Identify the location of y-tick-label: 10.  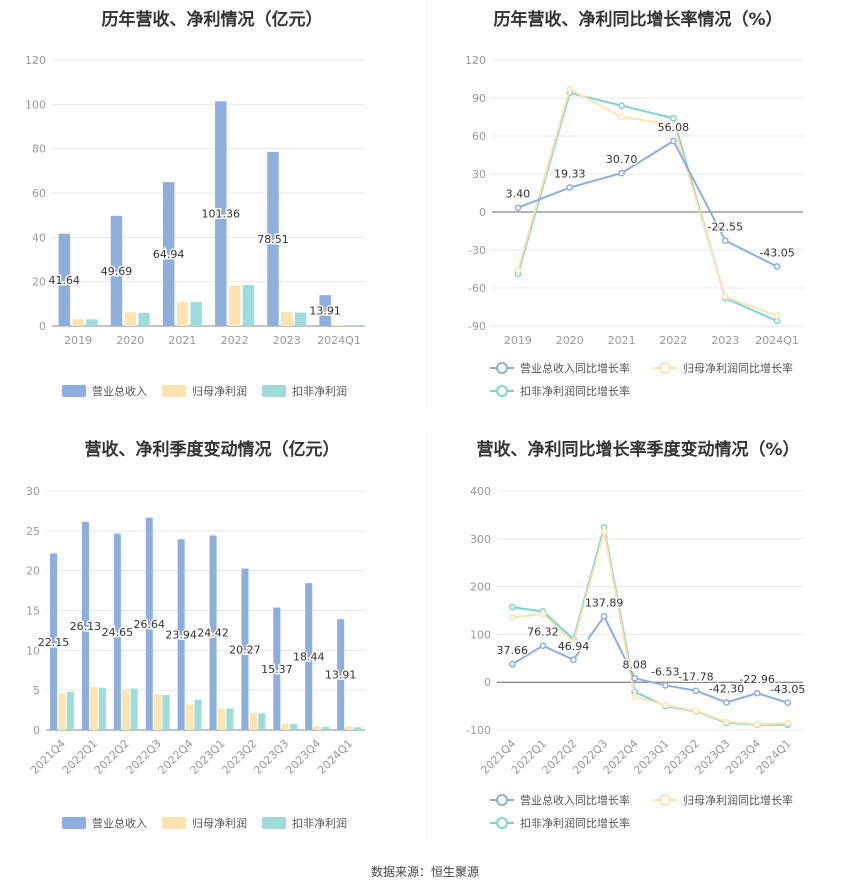
(33, 650).